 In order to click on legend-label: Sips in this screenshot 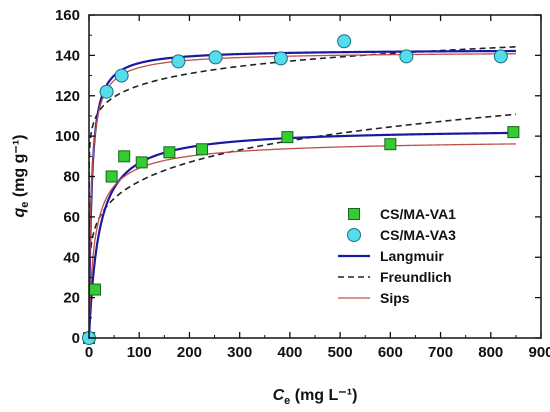, I will do `click(395, 298)`.